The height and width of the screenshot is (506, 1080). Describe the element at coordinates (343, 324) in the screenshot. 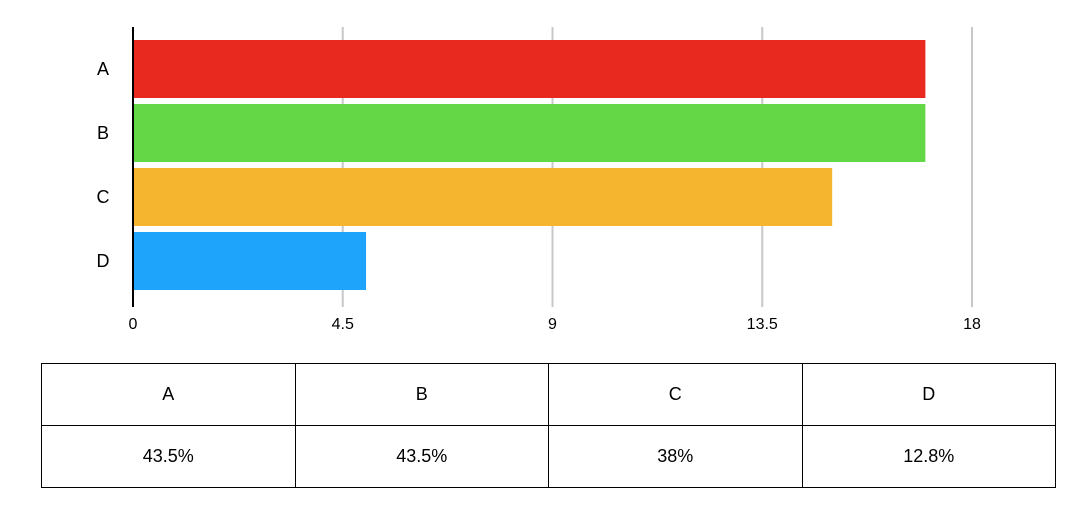

I see `x-tick-label: 4.5` at that location.